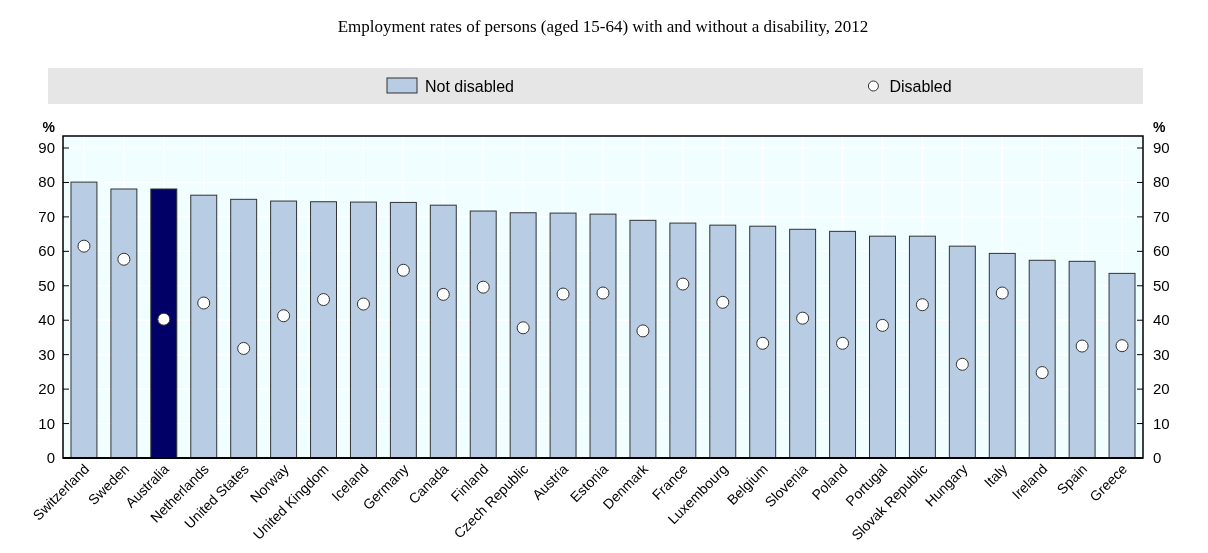  What do you see at coordinates (1161, 147) in the screenshot?
I see `y2-tick-label: 90` at bounding box center [1161, 147].